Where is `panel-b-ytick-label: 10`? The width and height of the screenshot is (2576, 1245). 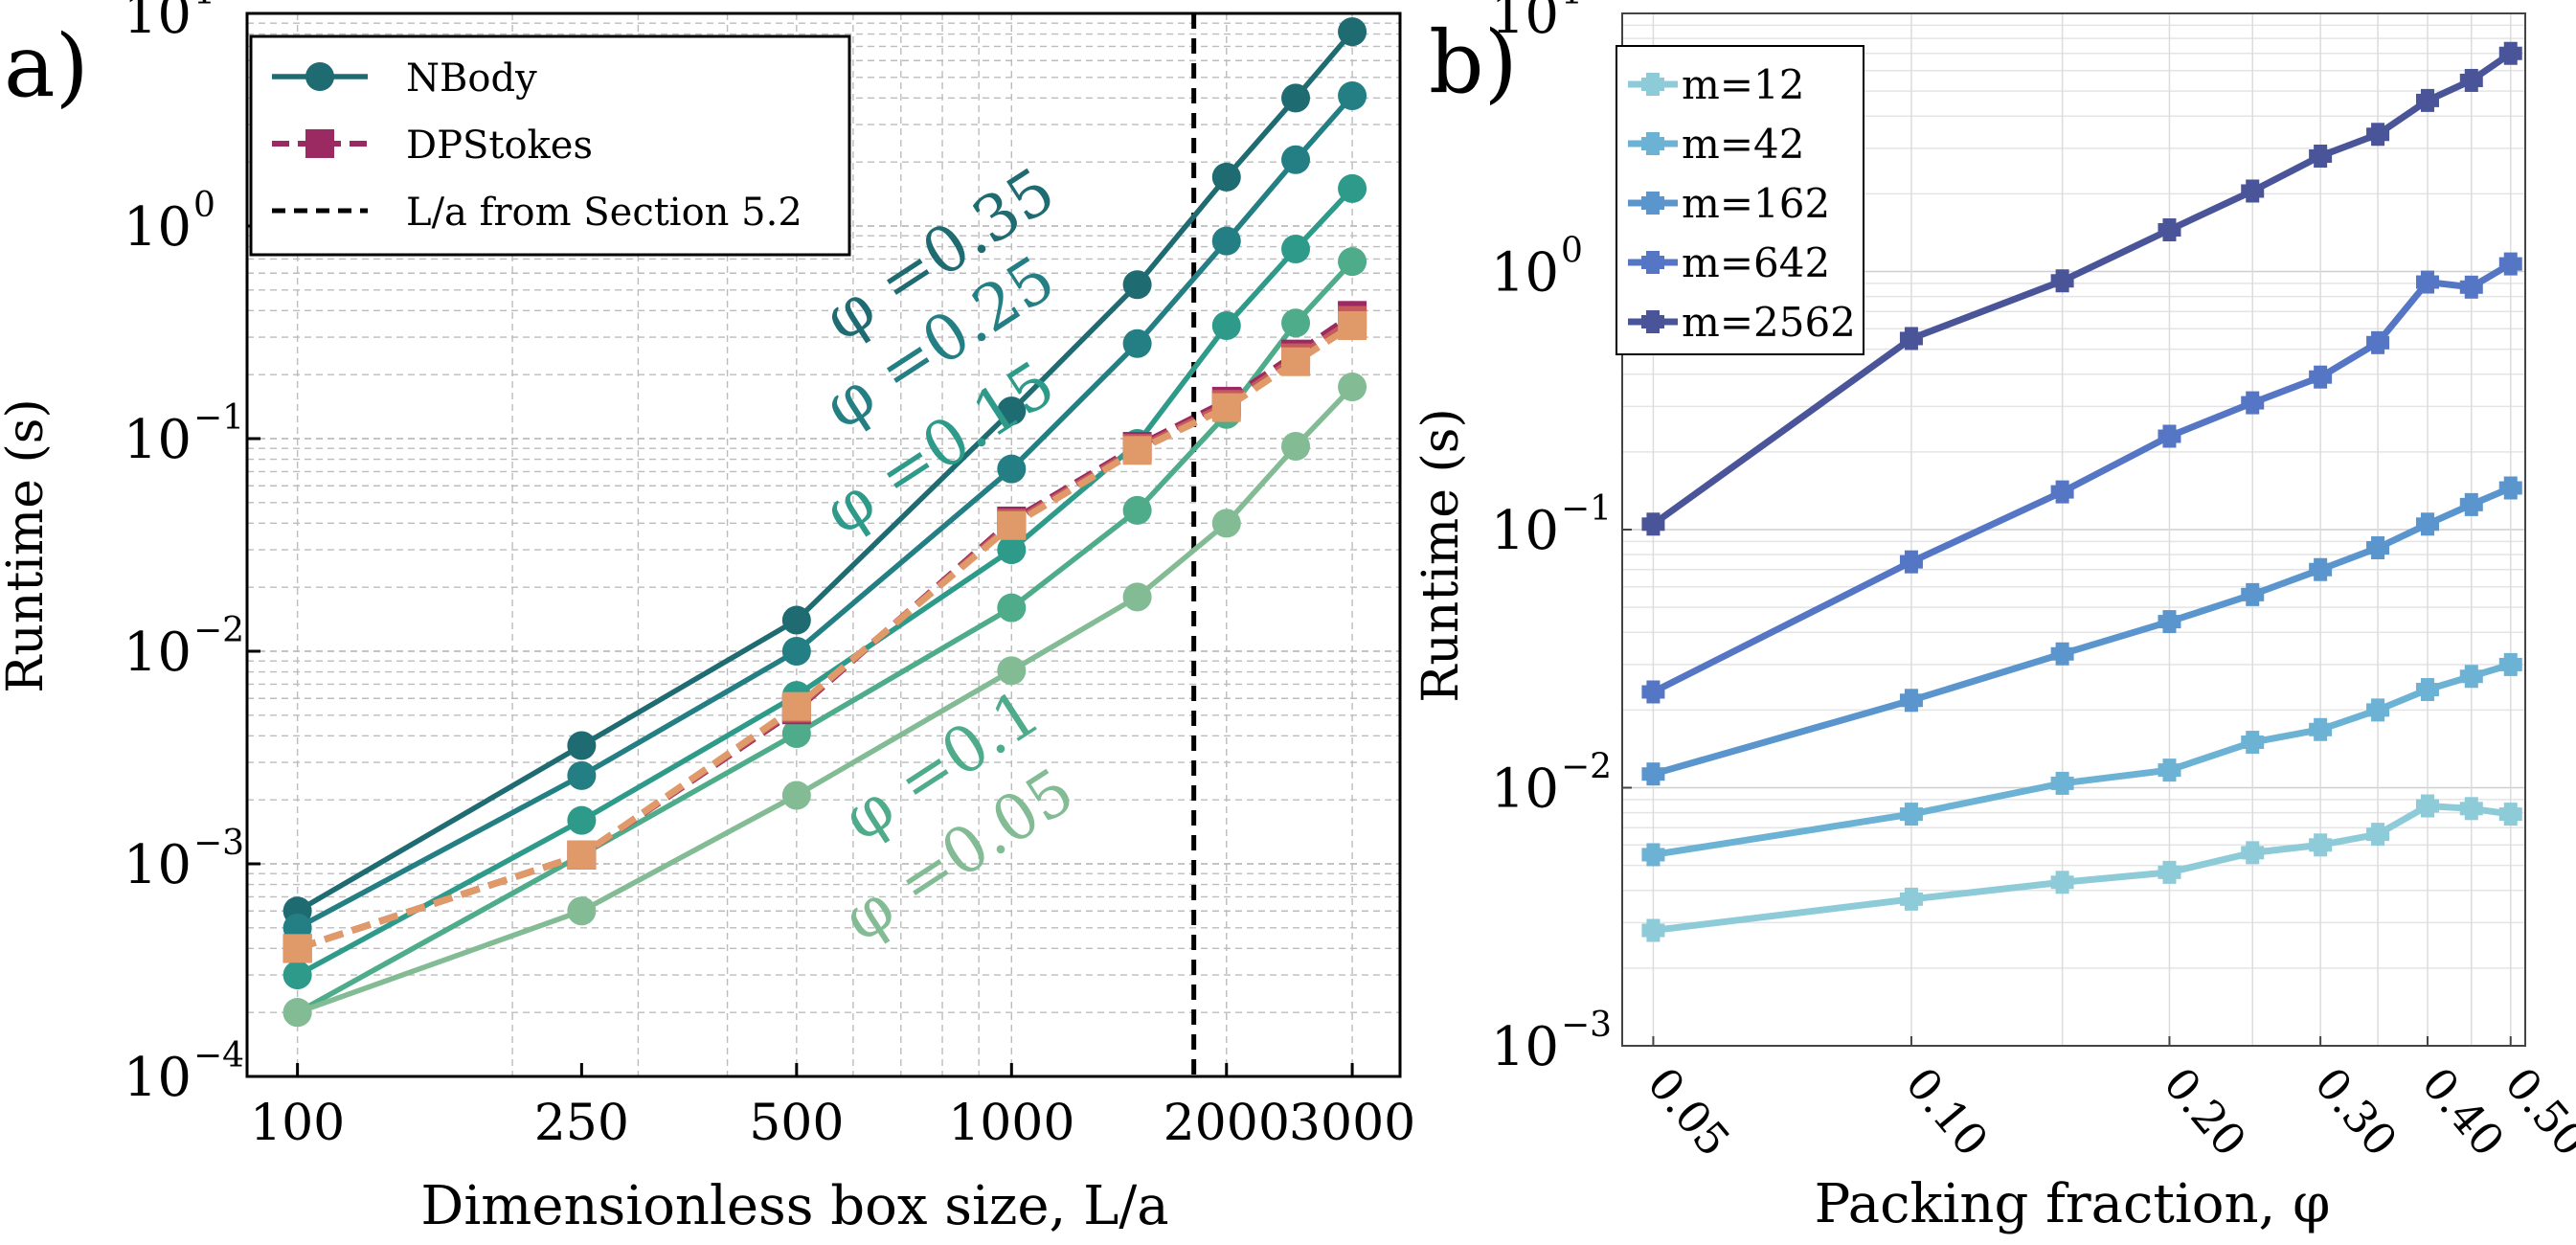 panel-b-ytick-label: 10 is located at coordinates (1525, 274).